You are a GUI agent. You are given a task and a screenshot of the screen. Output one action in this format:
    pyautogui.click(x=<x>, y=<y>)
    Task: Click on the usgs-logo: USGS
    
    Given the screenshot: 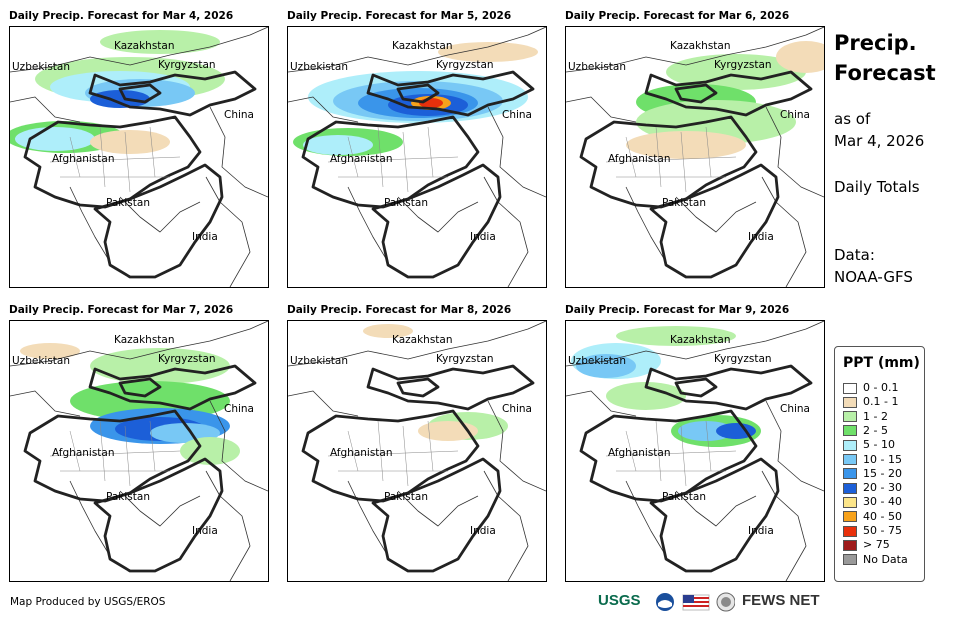 What is the action you would take?
    pyautogui.click(x=619, y=600)
    